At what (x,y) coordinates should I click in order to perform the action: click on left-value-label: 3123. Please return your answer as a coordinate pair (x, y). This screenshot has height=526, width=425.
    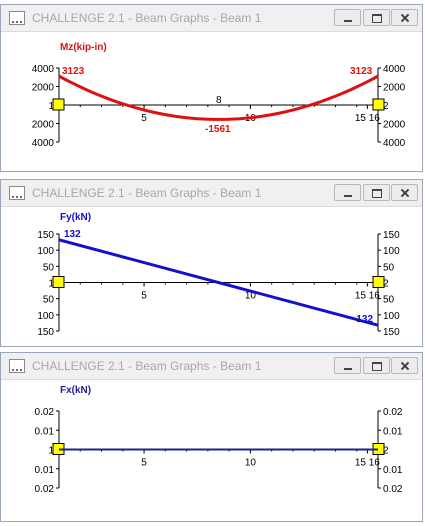
    Looking at the image, I should click on (73, 71).